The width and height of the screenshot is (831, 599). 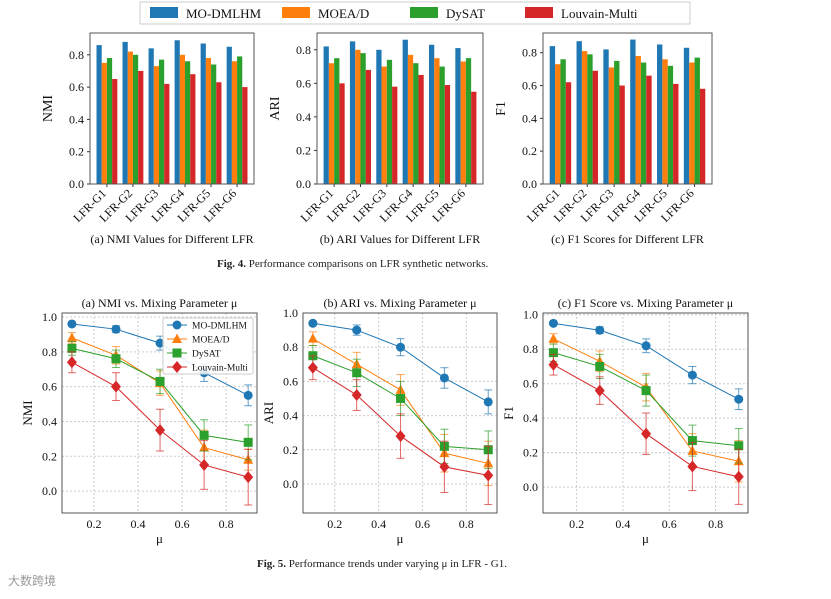 What do you see at coordinates (649, 129) in the screenshot?
I see `bar-louvain-multi-lfr-g4` at bounding box center [649, 129].